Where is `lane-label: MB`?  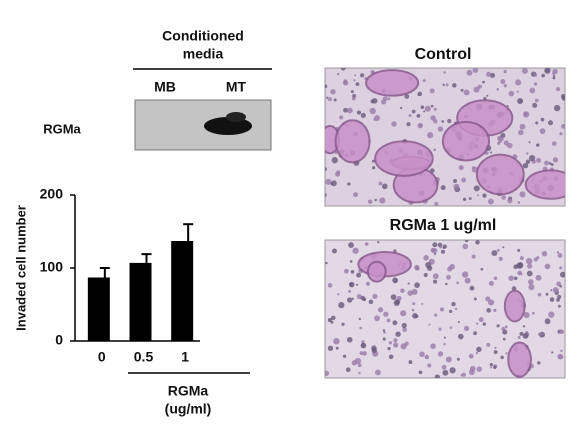
lane-label: MB is located at coordinates (165, 87).